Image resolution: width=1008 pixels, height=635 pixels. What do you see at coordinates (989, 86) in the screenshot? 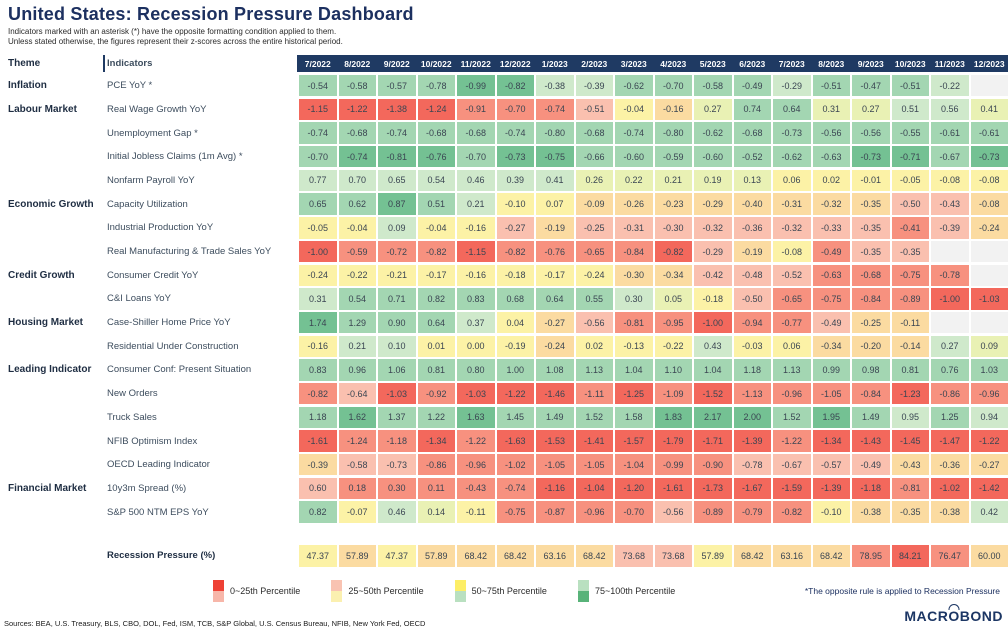
I see `heatmap-cell` at bounding box center [989, 86].